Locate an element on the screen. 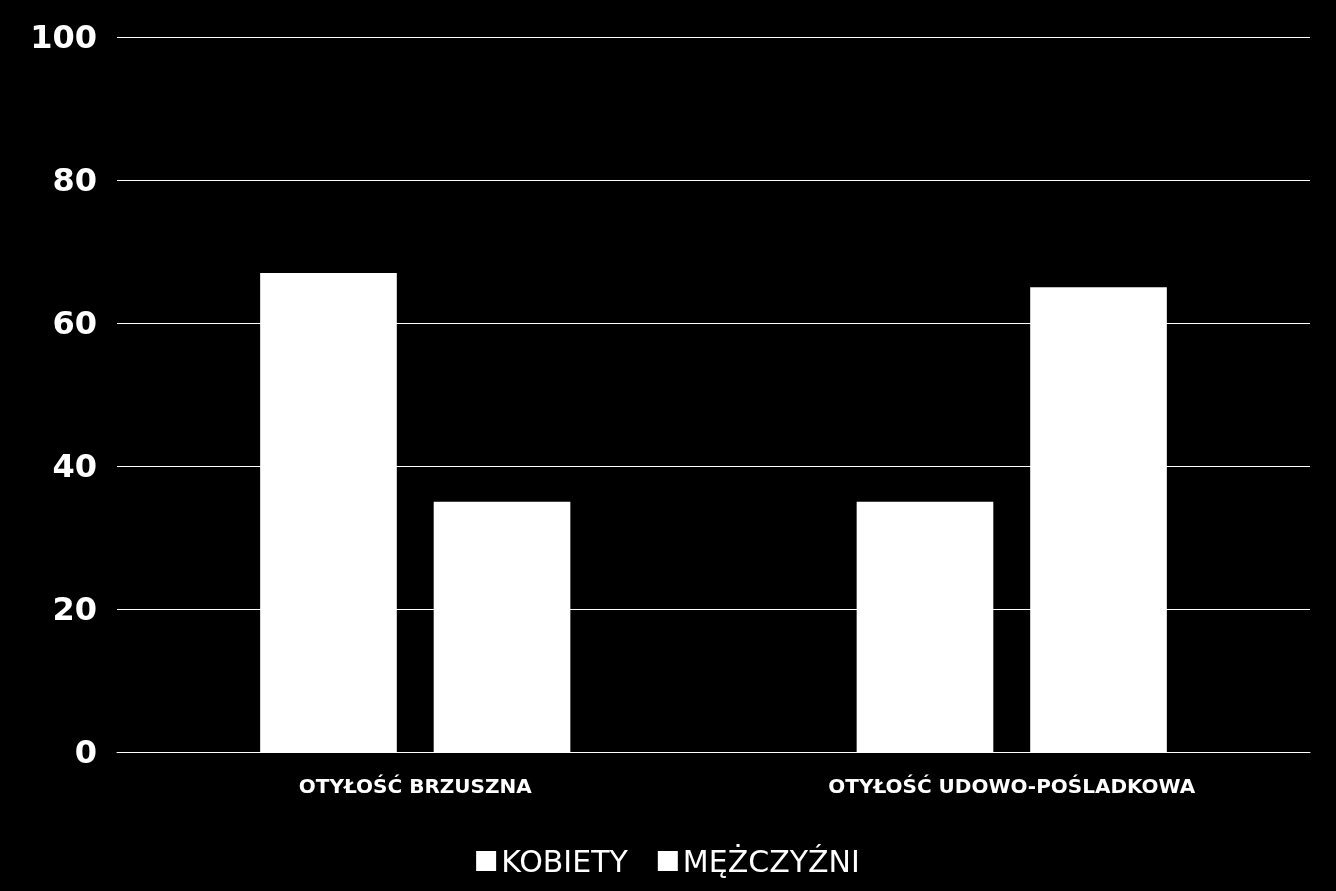 This screenshot has height=891, width=1336. x-tick-label: OTYŁOŚĆ UDOWO-POŚLADKOWA is located at coordinates (1012, 786).